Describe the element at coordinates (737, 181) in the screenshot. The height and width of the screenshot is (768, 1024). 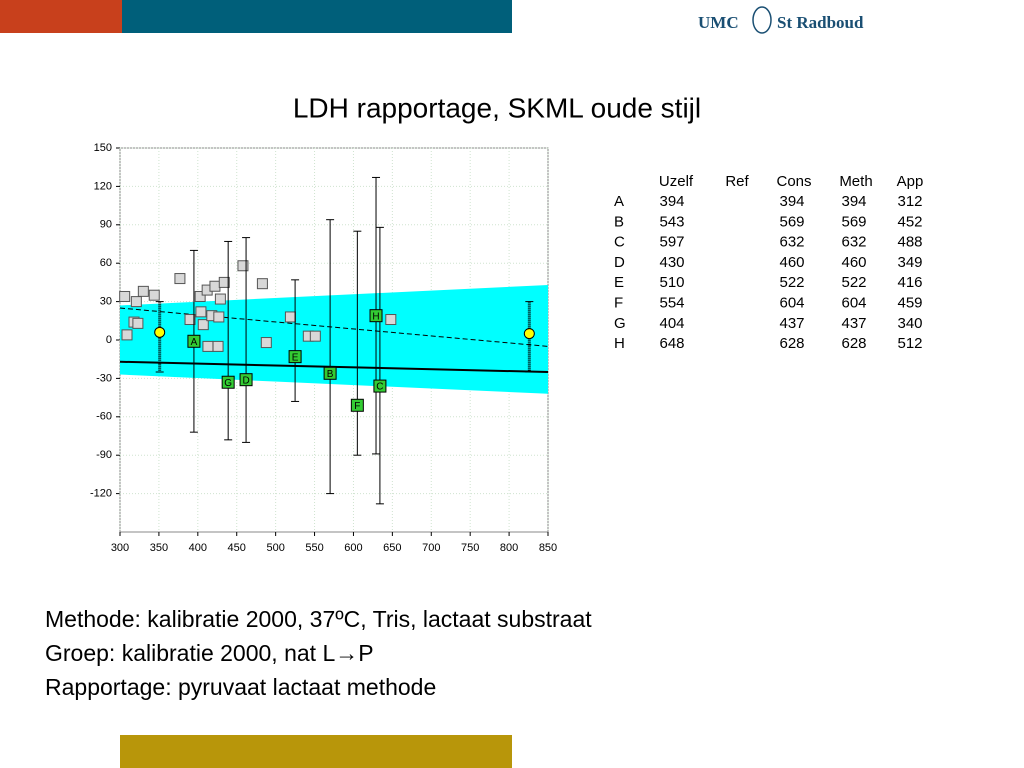
I see `table-header: Ref` at that location.